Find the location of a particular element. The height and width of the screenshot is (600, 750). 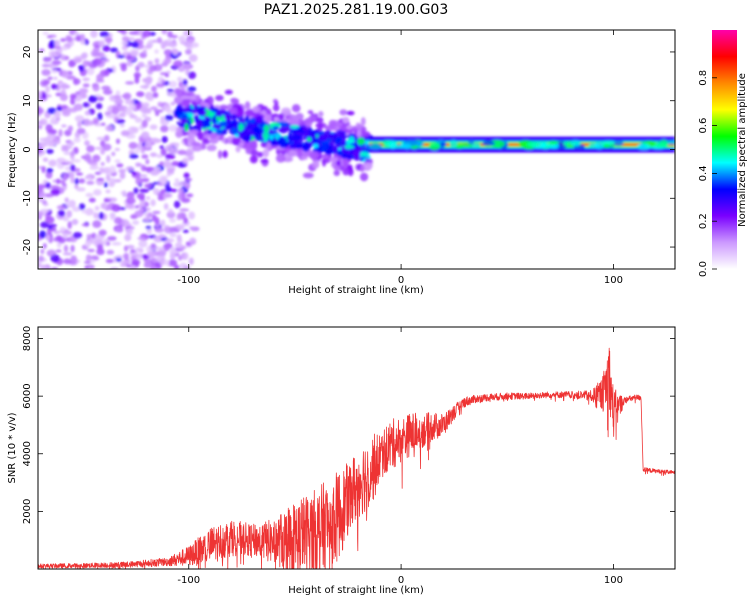

colorbar-tick-label: 0.8 is located at coordinates (703, 78).